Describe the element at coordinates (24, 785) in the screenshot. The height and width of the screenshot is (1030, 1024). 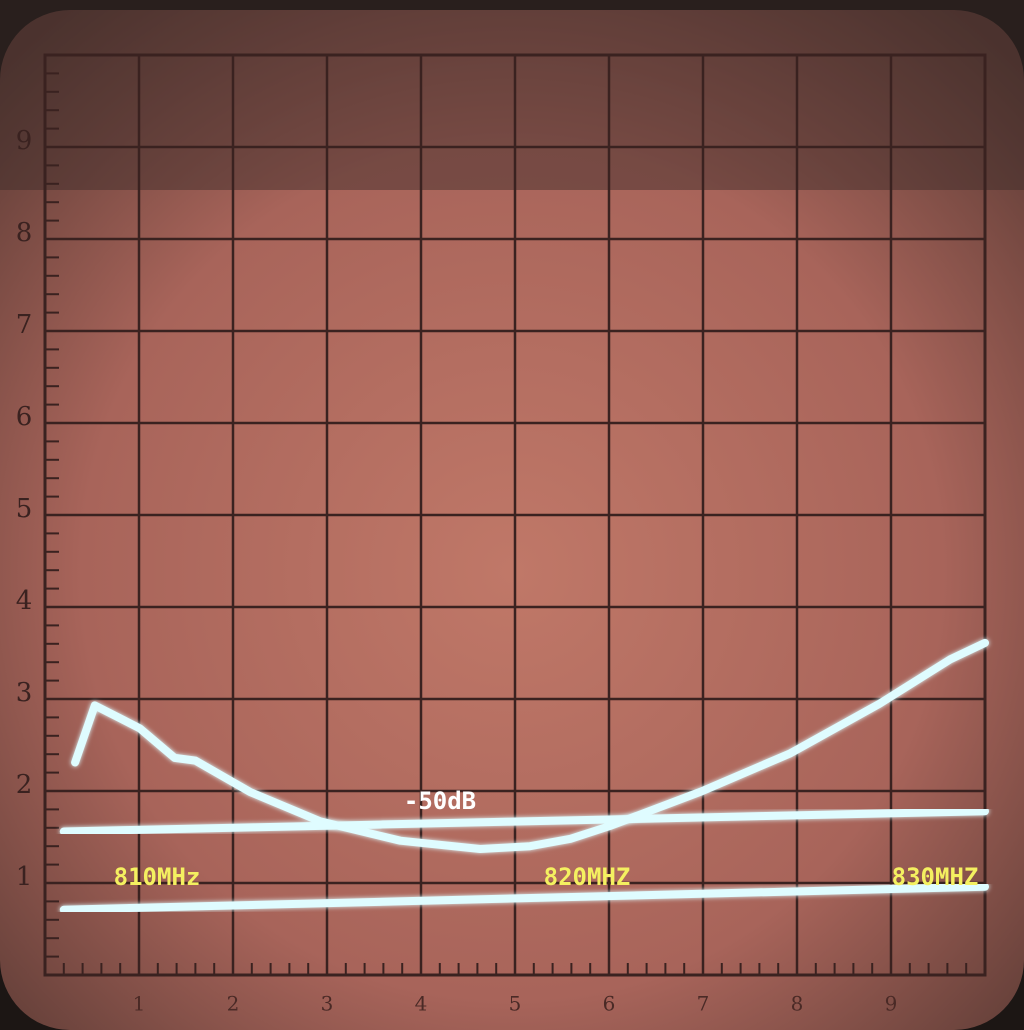
I see `y-tick-label: 2` at that location.